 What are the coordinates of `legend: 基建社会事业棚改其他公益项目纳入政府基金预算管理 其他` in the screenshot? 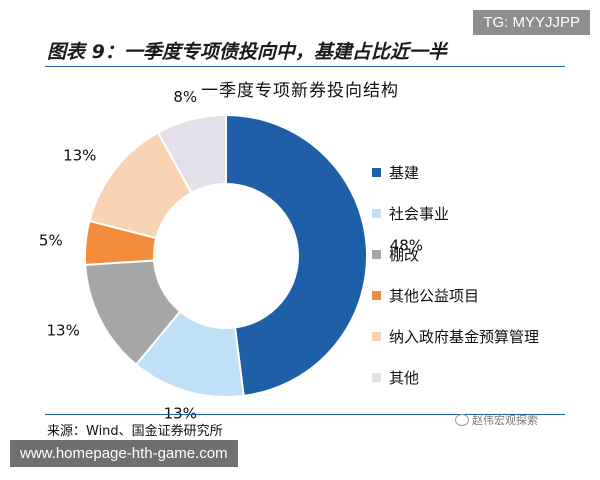 It's located at (455, 275).